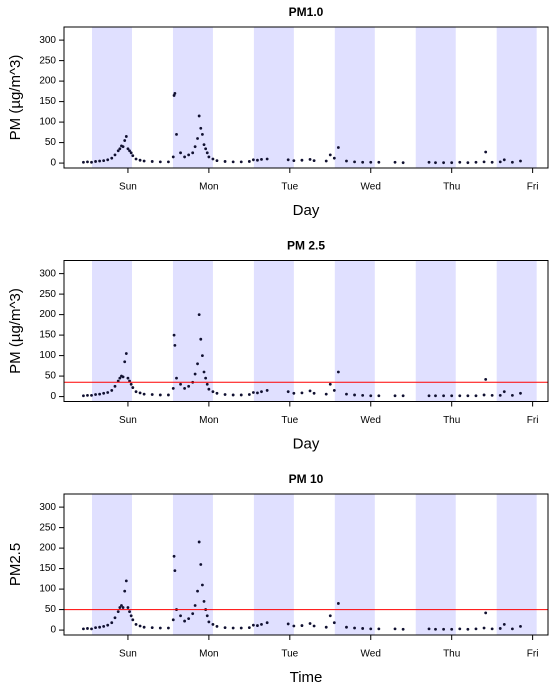  I want to click on x-axis-label: Time, so click(306, 677).